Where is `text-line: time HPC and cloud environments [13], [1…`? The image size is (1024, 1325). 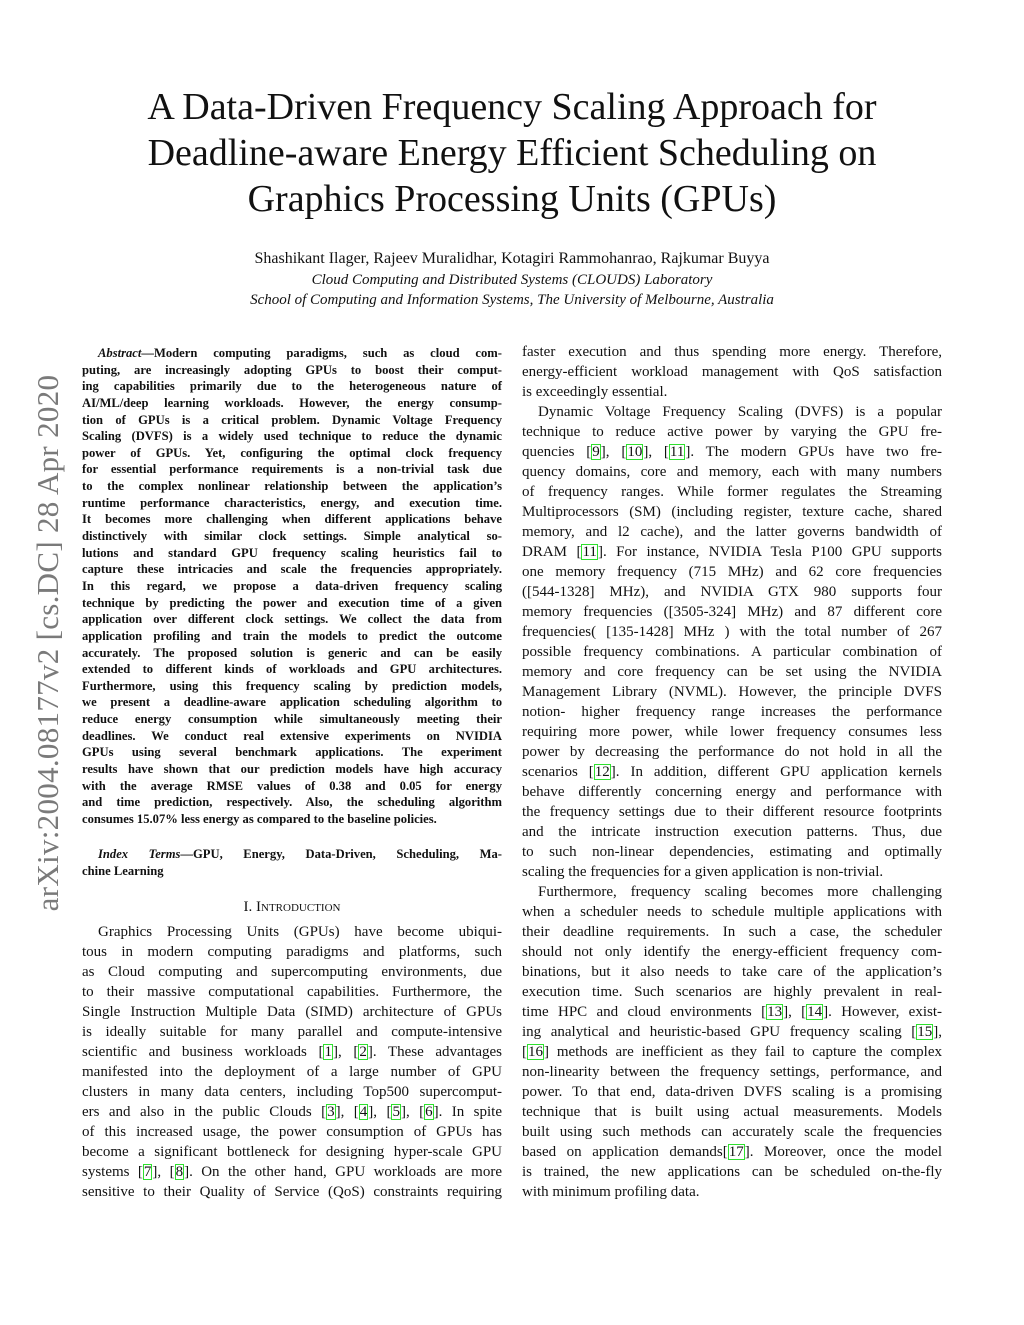
text-line: time HPC and cloud environments [13], [1… is located at coordinates (732, 1012).